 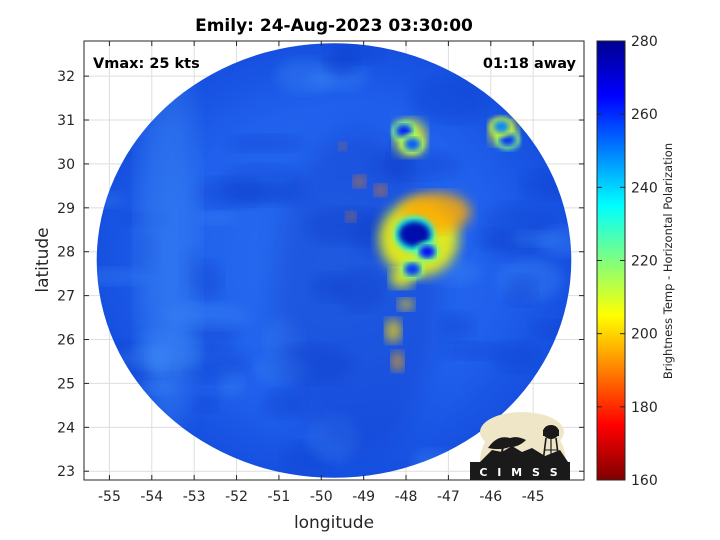 I want to click on colorbar-ticks: 160 180 200 220 240 260 280, so click(x=627, y=261).